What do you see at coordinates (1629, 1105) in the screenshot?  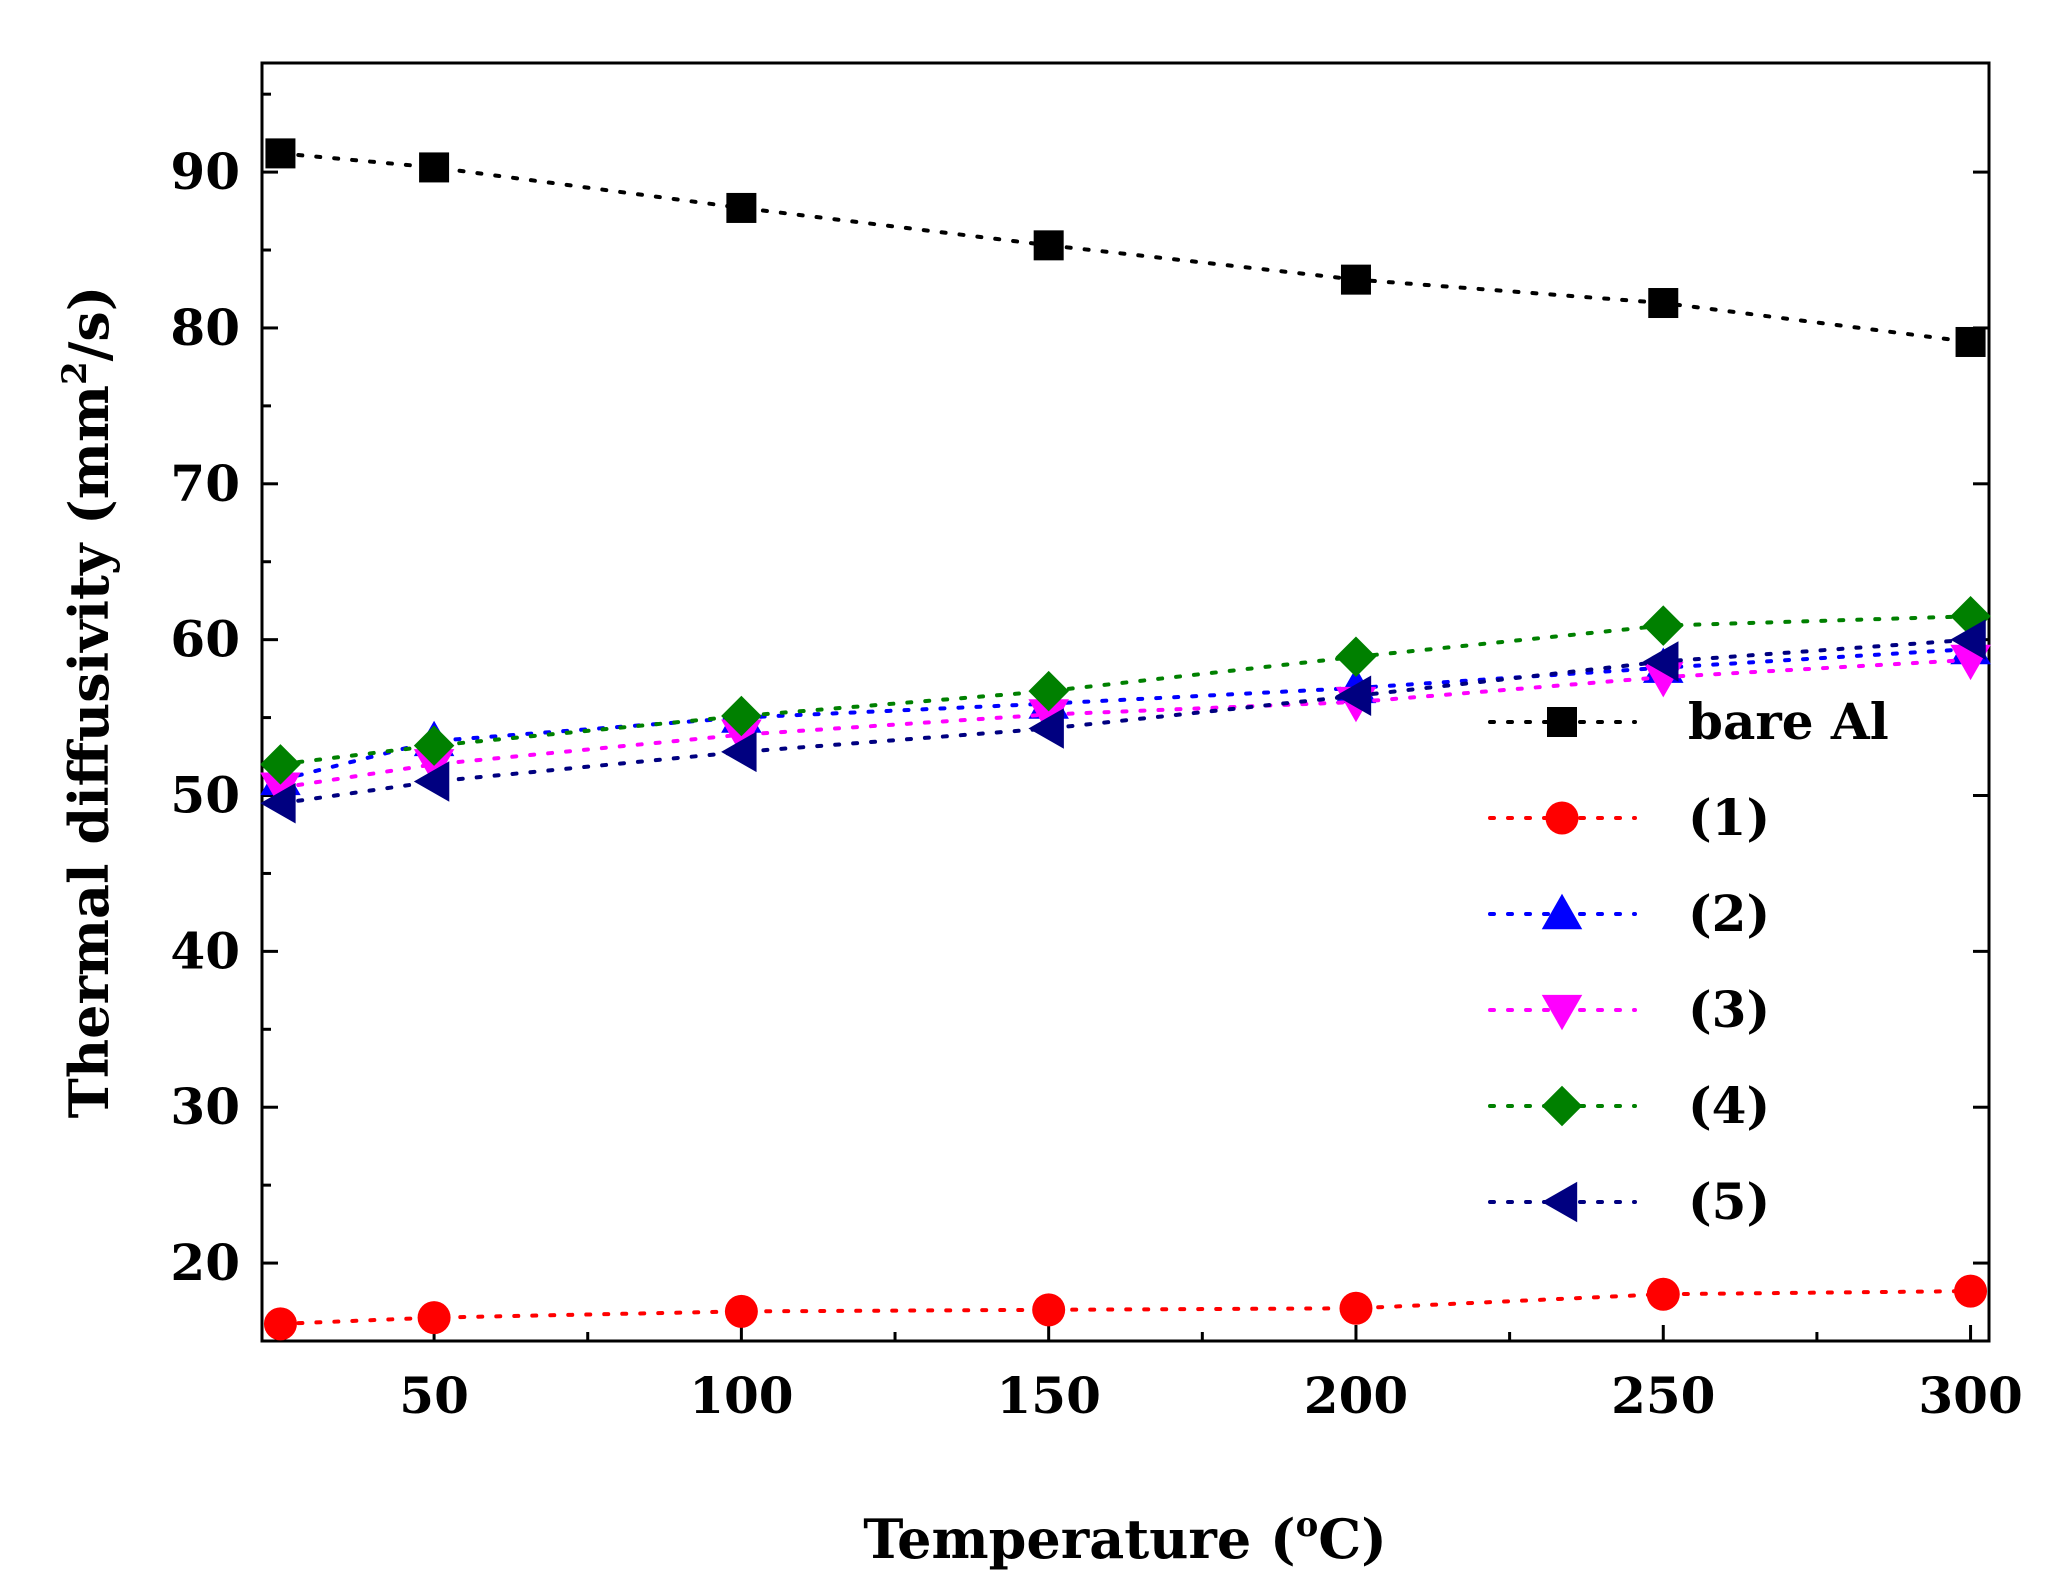 I see `legend-item: (4)` at bounding box center [1629, 1105].